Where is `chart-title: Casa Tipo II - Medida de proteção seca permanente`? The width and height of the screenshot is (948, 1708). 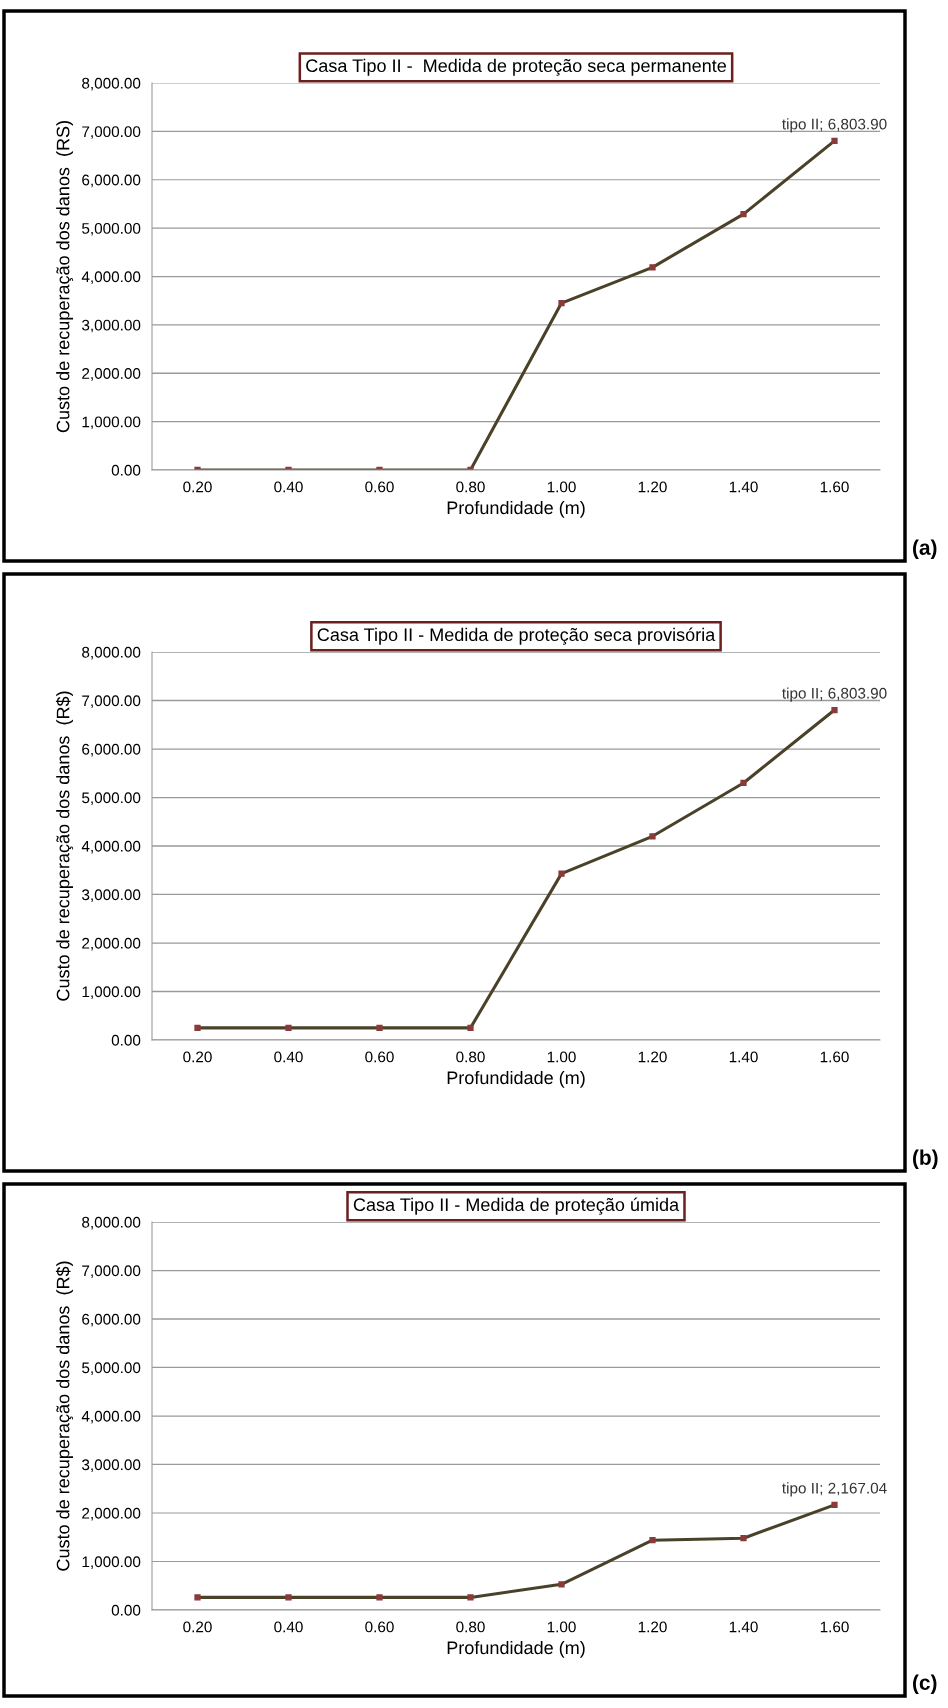
chart-title: Casa Tipo II - Medida de proteção seca permanente is located at coordinates (516, 67).